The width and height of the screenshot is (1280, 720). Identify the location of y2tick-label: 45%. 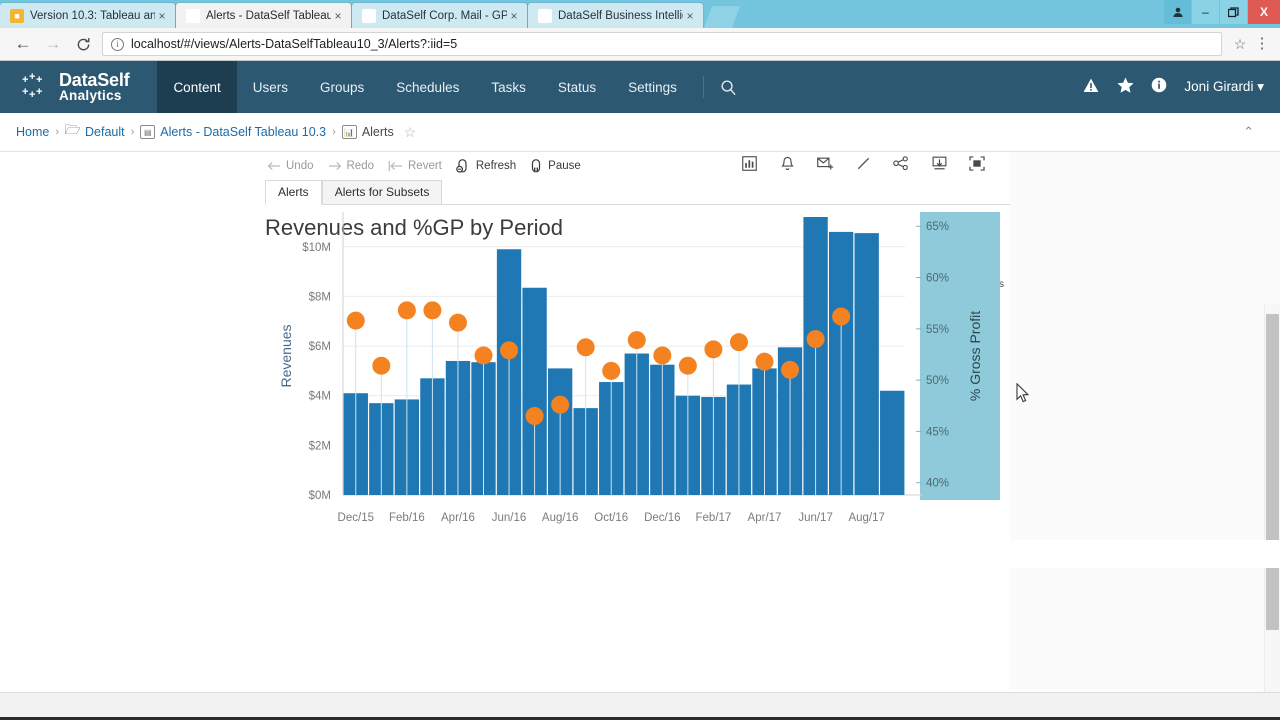
(937, 432).